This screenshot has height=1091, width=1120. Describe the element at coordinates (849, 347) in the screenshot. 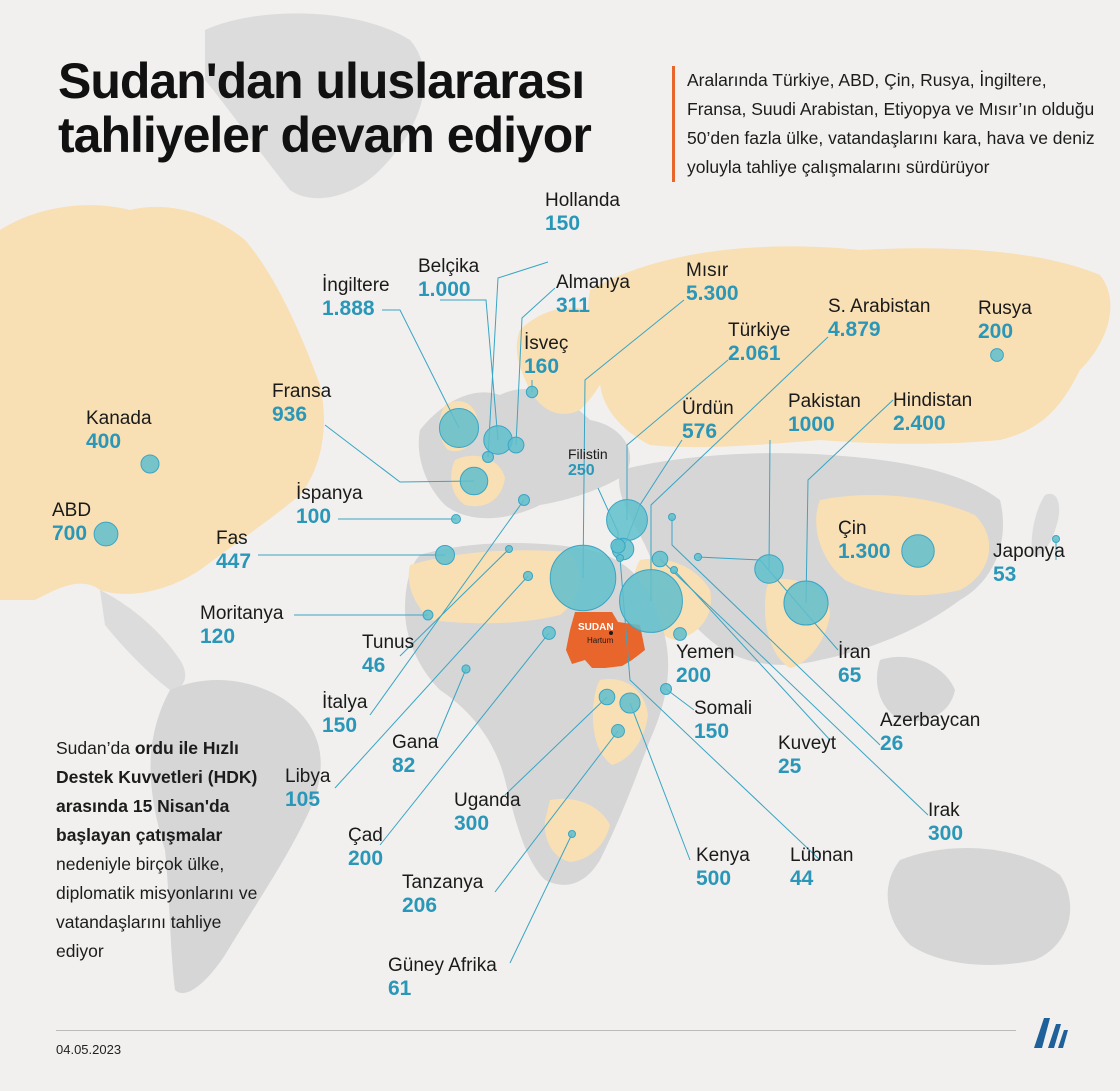

I see `land-russia` at that location.